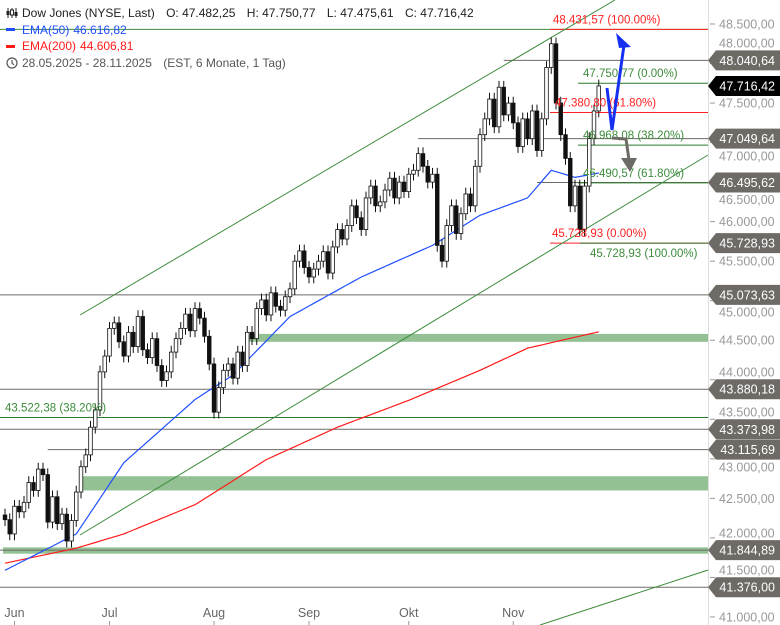  I want to click on low-value: L: 47.475,61, so click(360, 13).